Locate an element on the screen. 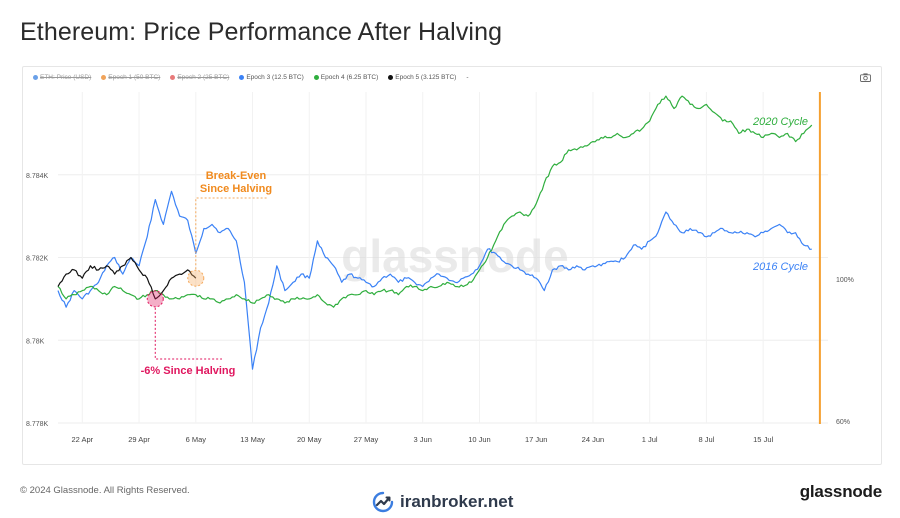 The width and height of the screenshot is (900, 518). y-tick-label: 8.778K is located at coordinates (37, 424).